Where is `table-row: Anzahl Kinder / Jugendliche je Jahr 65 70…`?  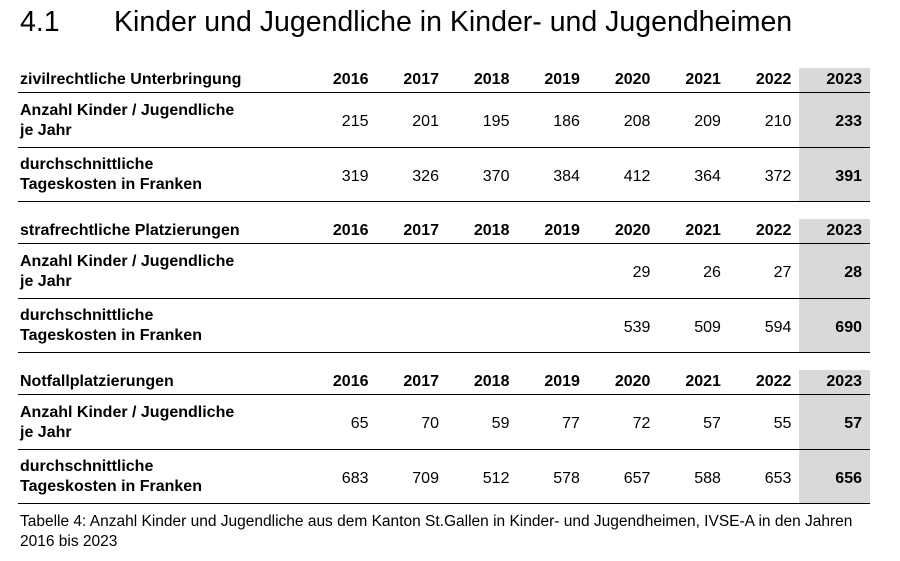 table-row: Anzahl Kinder / Jugendliche je Jahr 65 70… is located at coordinates (444, 422).